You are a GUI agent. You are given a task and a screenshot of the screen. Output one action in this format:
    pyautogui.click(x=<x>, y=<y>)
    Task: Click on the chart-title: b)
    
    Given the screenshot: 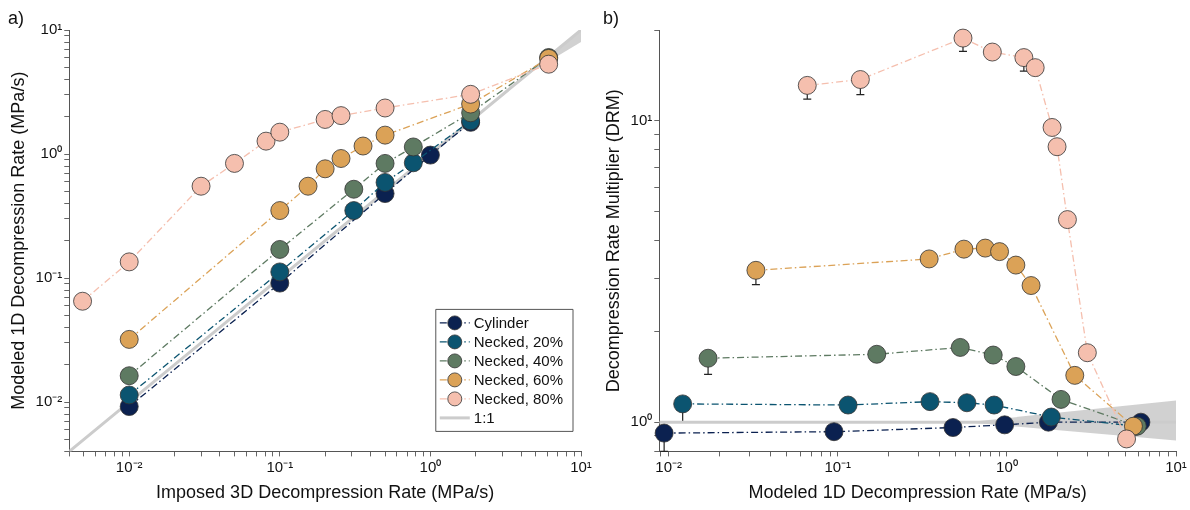 What is the action you would take?
    pyautogui.click(x=611, y=17)
    